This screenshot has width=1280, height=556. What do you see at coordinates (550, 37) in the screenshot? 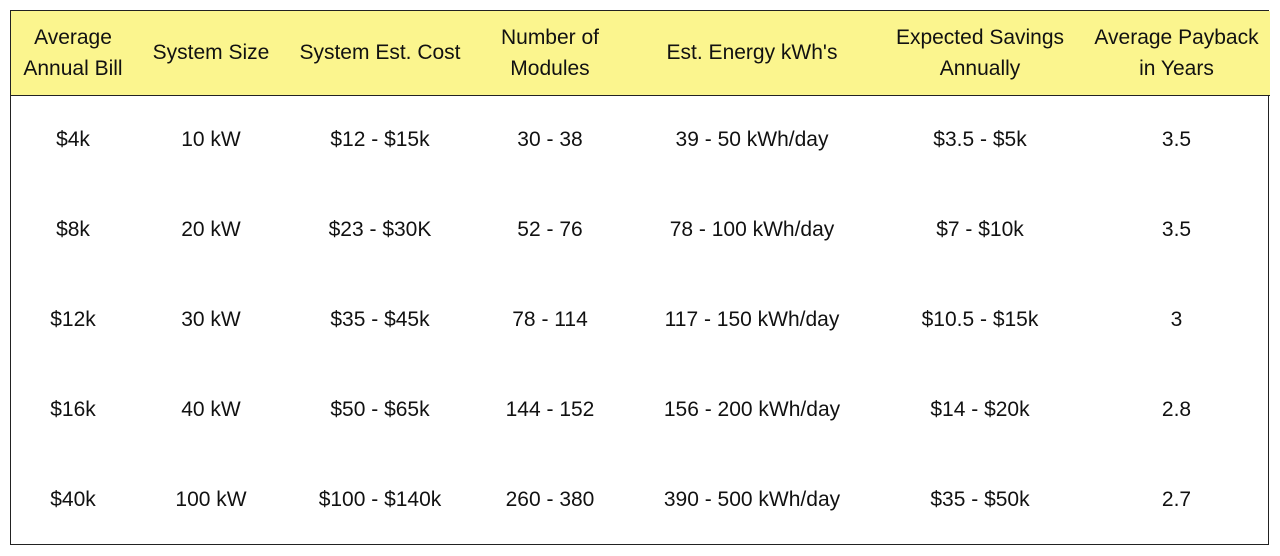
I see `header-line: Number of` at bounding box center [550, 37].